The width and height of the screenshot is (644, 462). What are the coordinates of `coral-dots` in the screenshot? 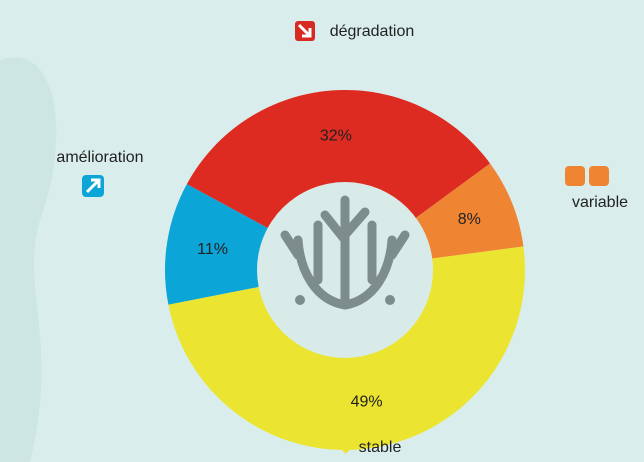 It's located at (345, 290).